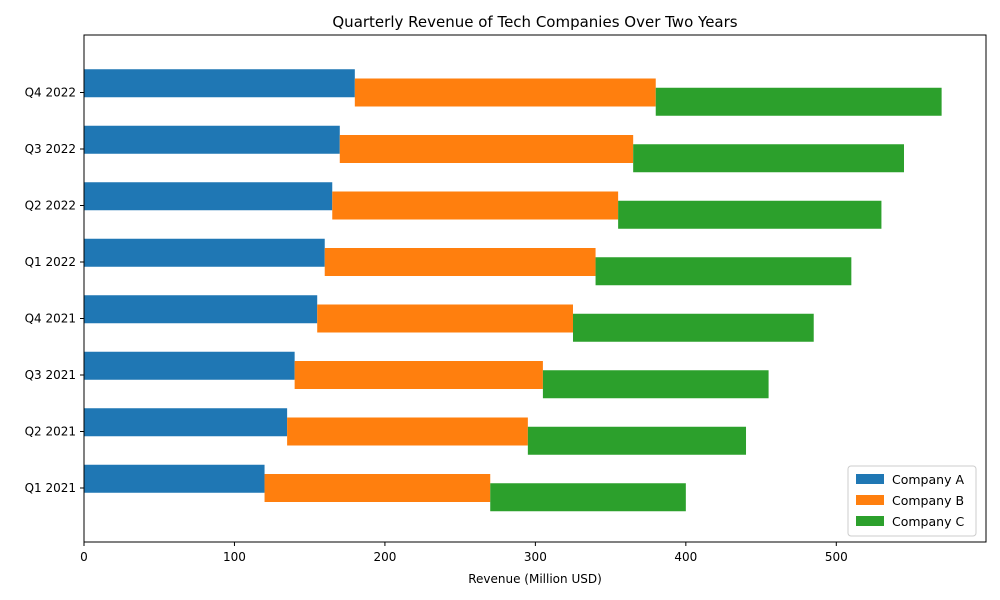  I want to click on y-tick-label: Q4 2021, so click(50, 319).